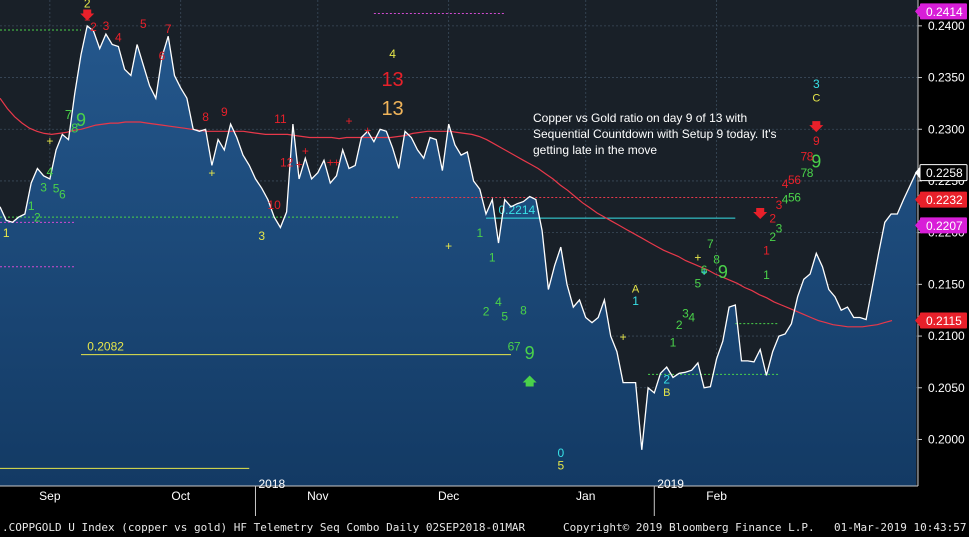 The width and height of the screenshot is (969, 537). Describe the element at coordinates (640, 118) in the screenshot. I see `annotation-line: Copper vs Gold ratio on day 9 of 13 with` at that location.